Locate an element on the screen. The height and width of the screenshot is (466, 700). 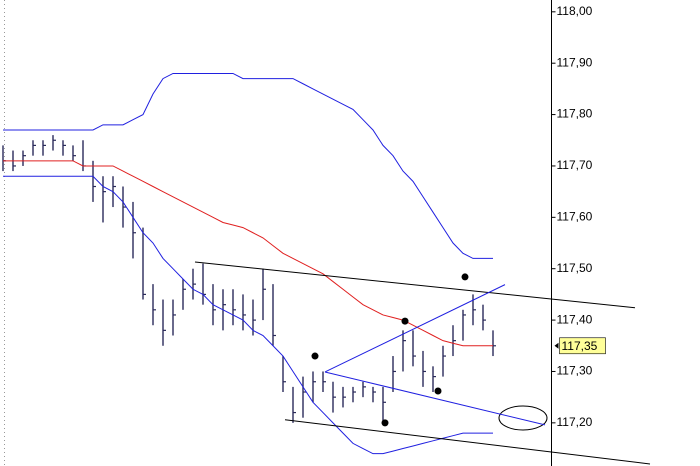
last-price-label: 117,35 is located at coordinates (580, 346).